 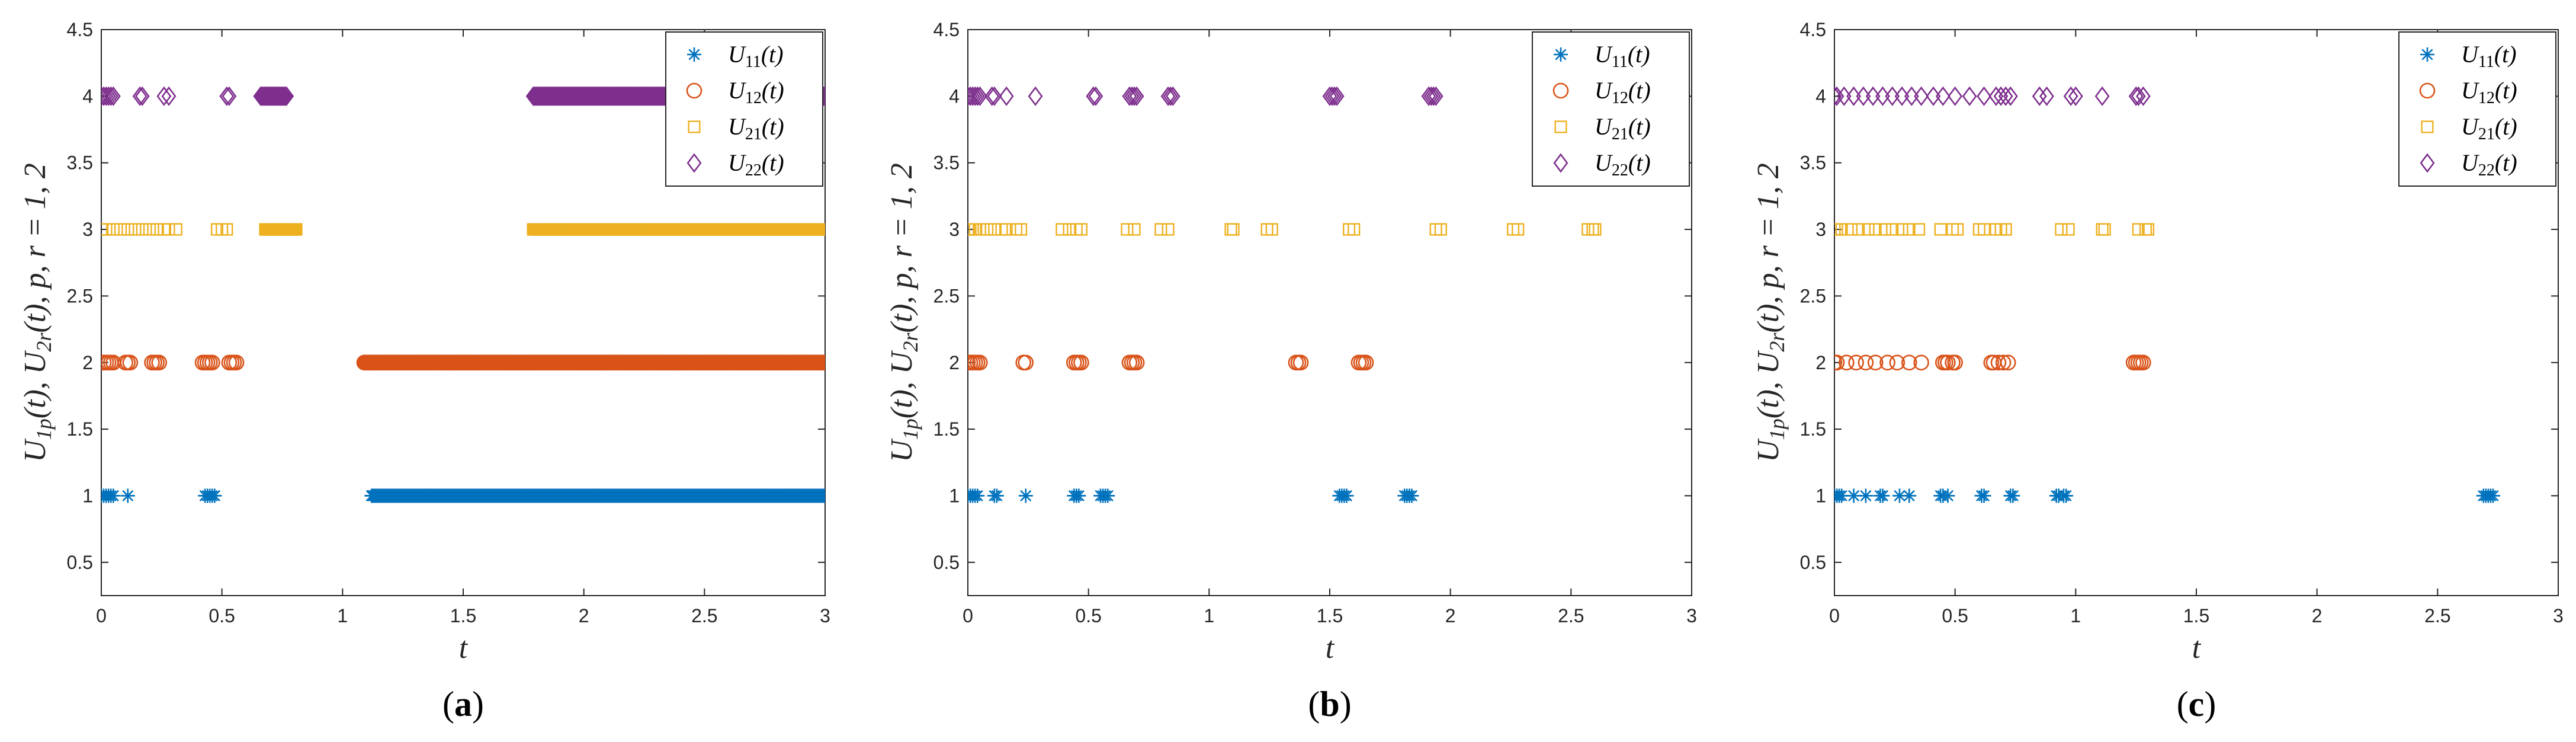 I want to click on x-tick-label: 1.5, so click(x=463, y=615).